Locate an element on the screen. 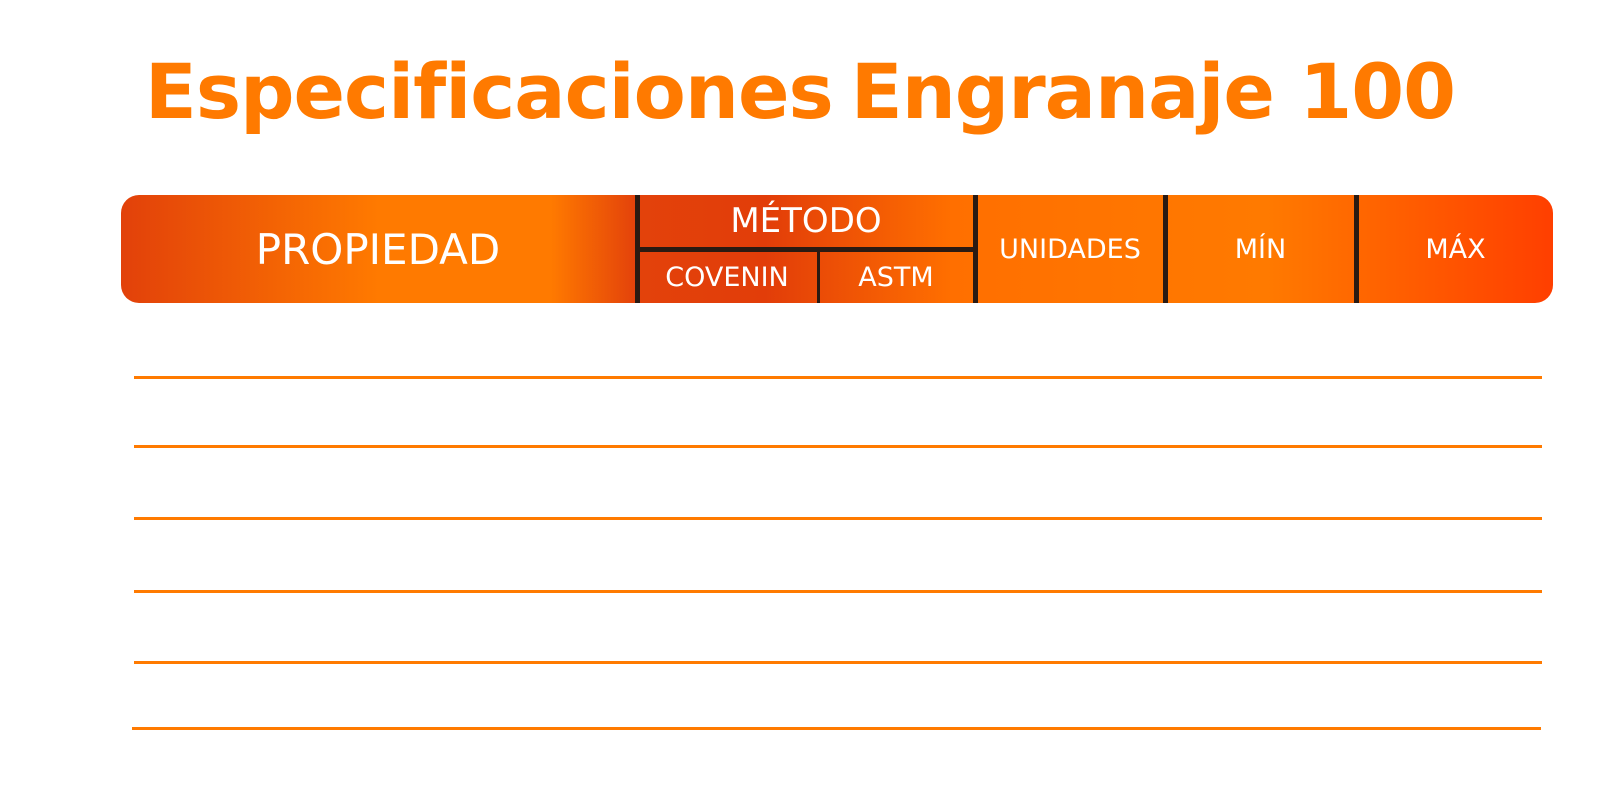 The height and width of the screenshot is (791, 1600). header-metodo-divider is located at coordinates (806, 249).